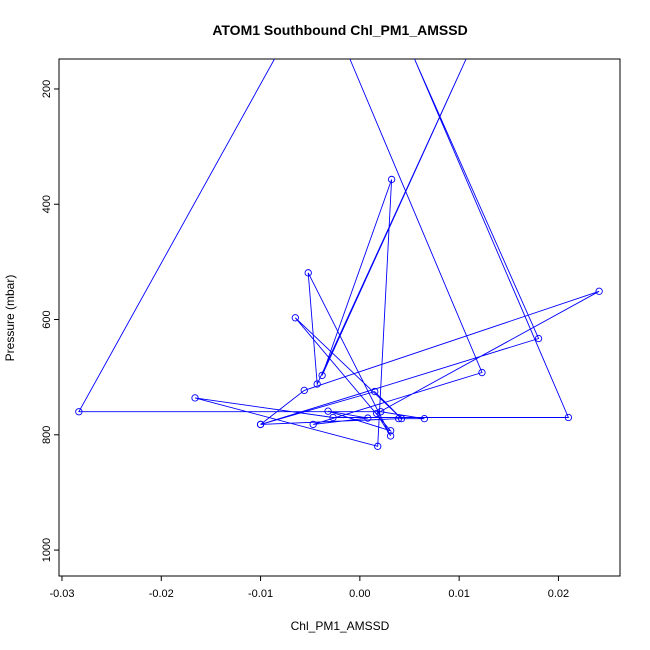 The height and width of the screenshot is (650, 650). What do you see at coordinates (61, 594) in the screenshot?
I see `x-tick-label: -0.03` at bounding box center [61, 594].